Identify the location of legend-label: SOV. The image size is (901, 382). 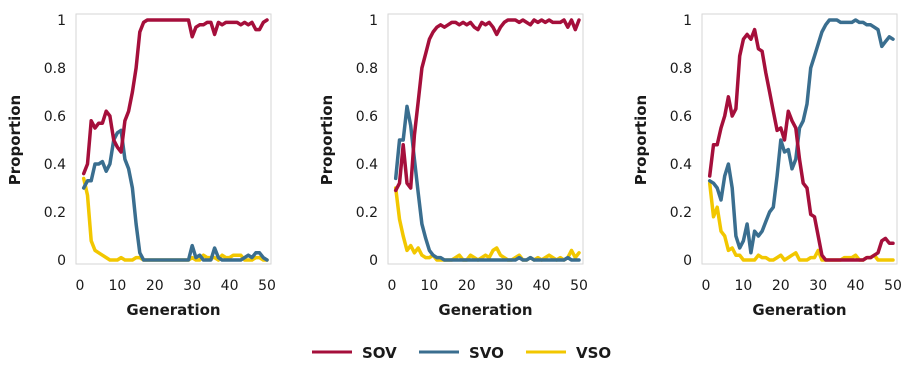
(379, 353).